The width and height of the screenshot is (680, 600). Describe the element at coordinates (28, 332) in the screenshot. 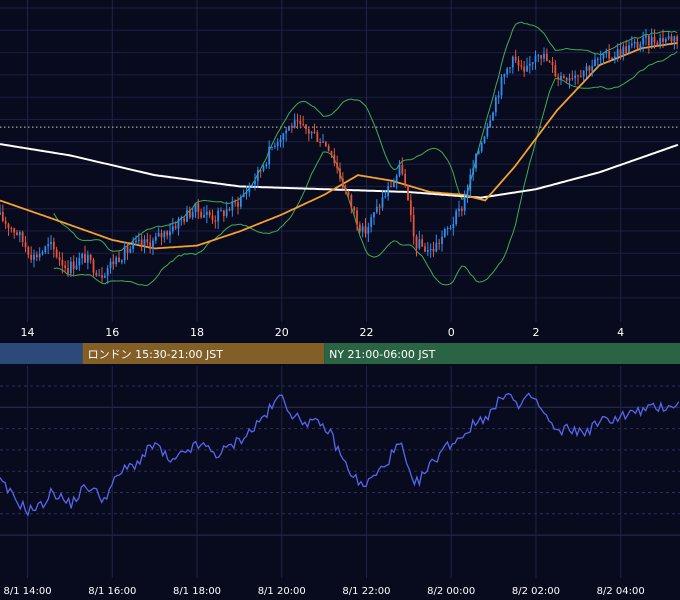

I see `top-tick-label: 14` at that location.